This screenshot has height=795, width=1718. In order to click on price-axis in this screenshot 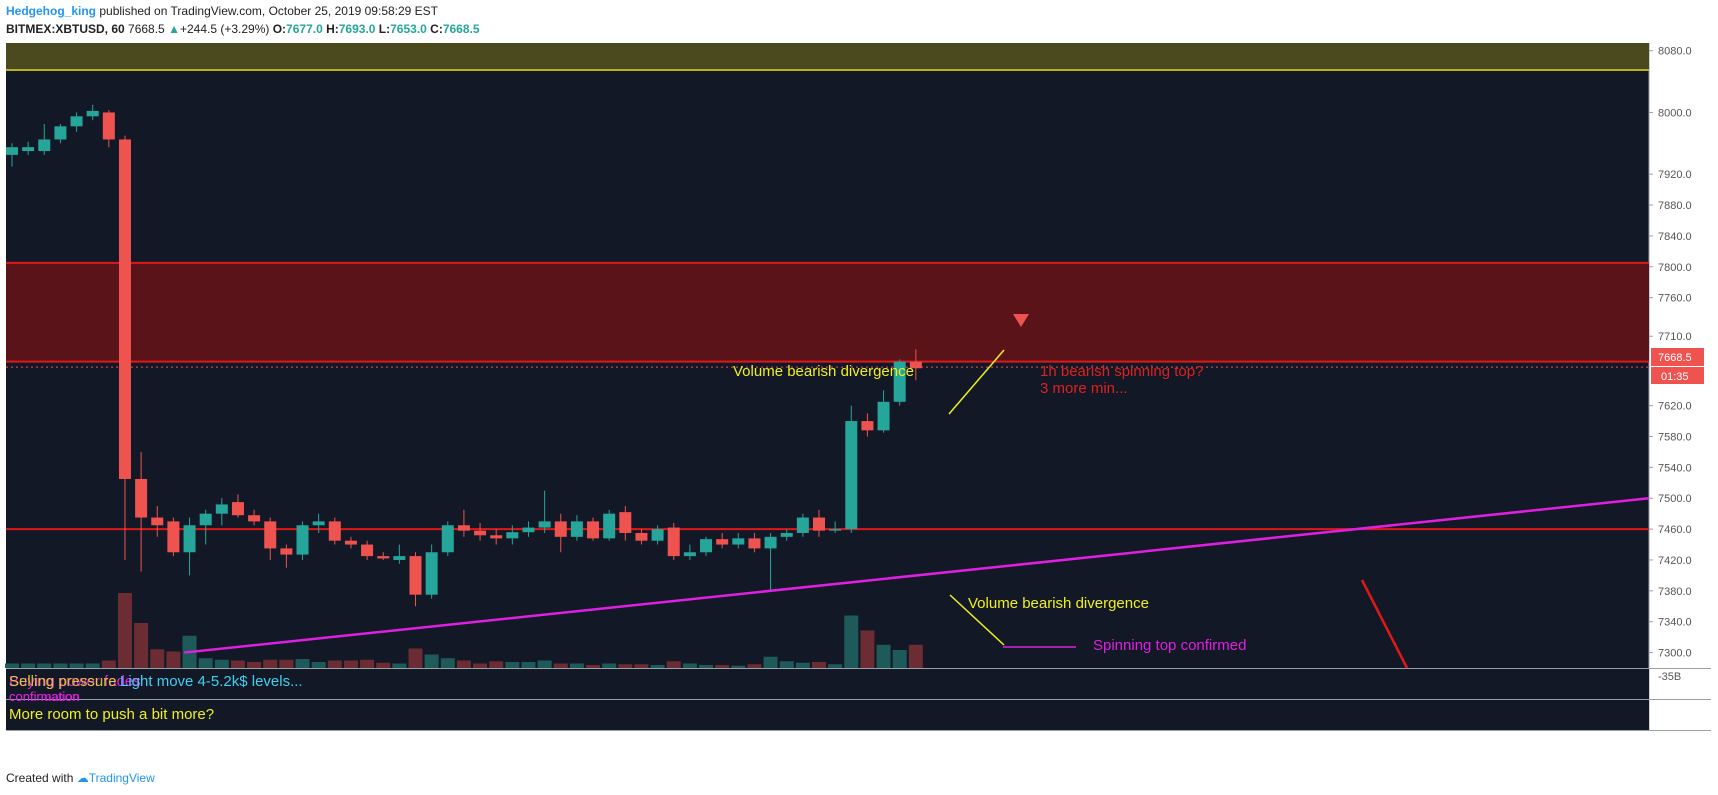, I will do `click(1680, 400)`.